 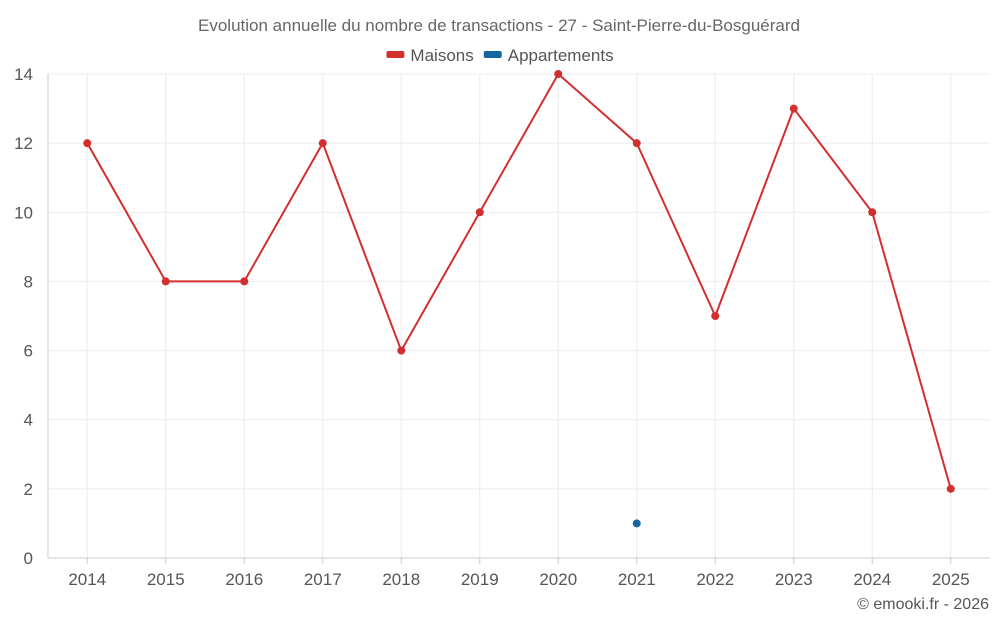 What do you see at coordinates (923, 604) in the screenshot?
I see `credit-text: © emooki.fr - 2026` at bounding box center [923, 604].